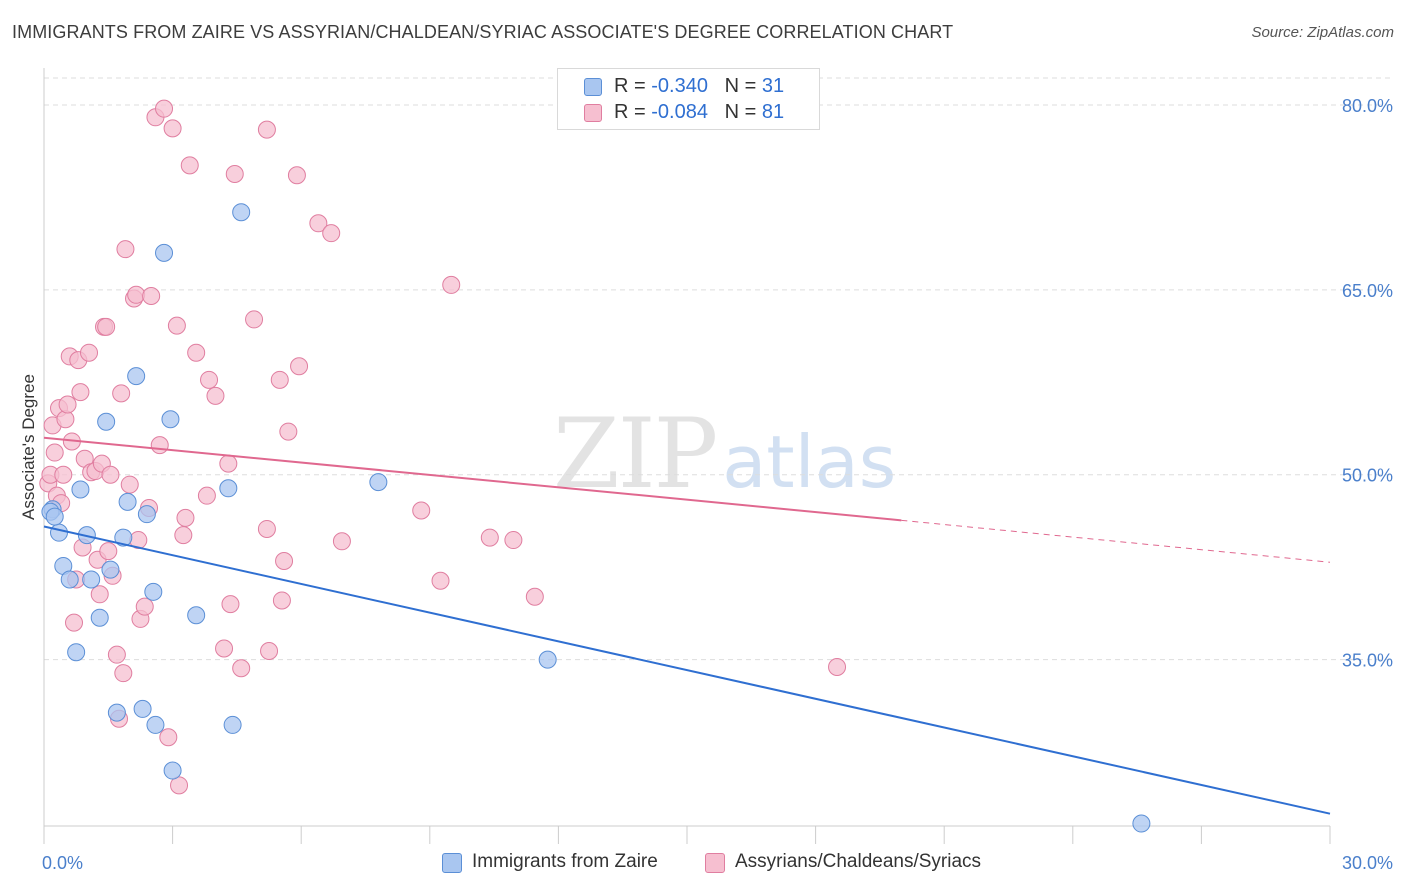  Describe the element at coordinates (809, 462) in the screenshot. I see `watermark-atlas: atlas` at that location.